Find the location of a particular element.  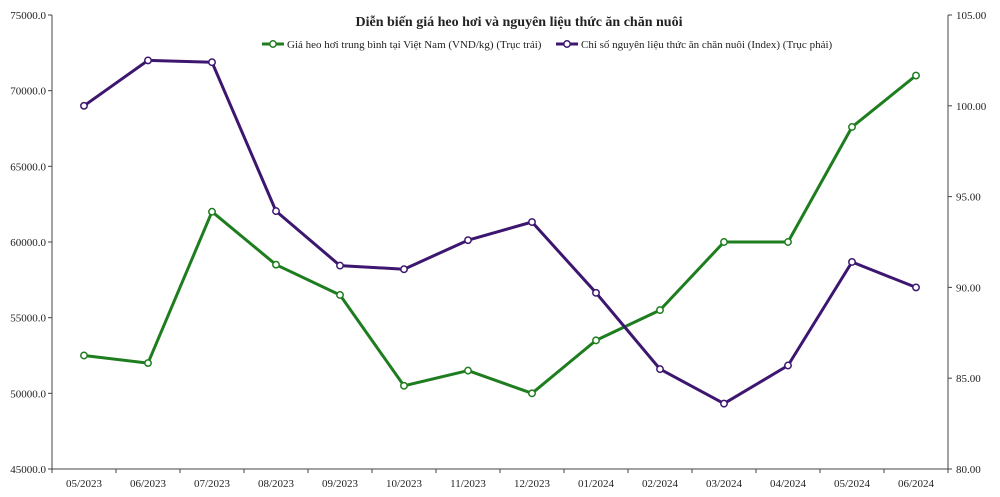

left-y-tick-label: 70000.0 is located at coordinates (28, 92).